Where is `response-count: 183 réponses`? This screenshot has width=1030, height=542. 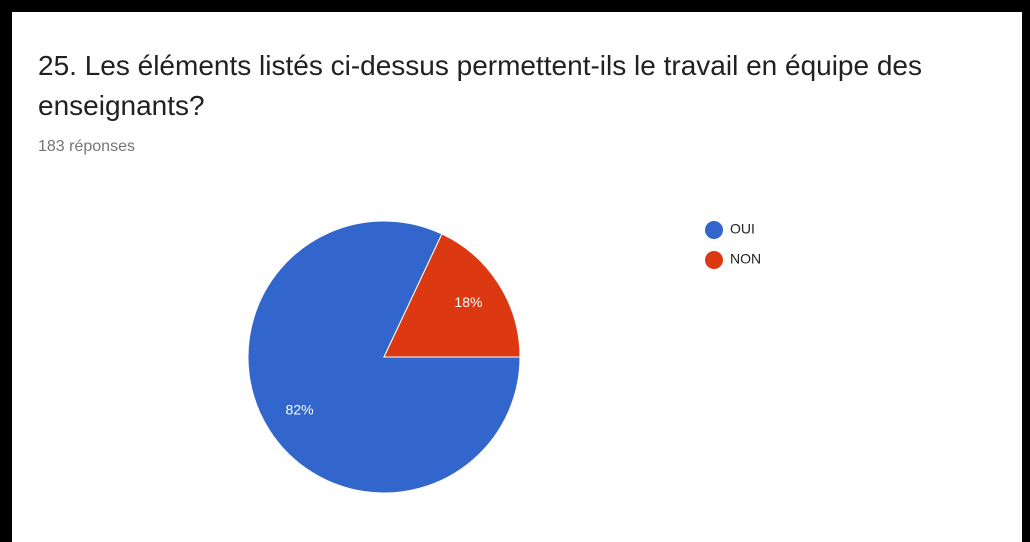
response-count: 183 réponses is located at coordinates (86, 146).